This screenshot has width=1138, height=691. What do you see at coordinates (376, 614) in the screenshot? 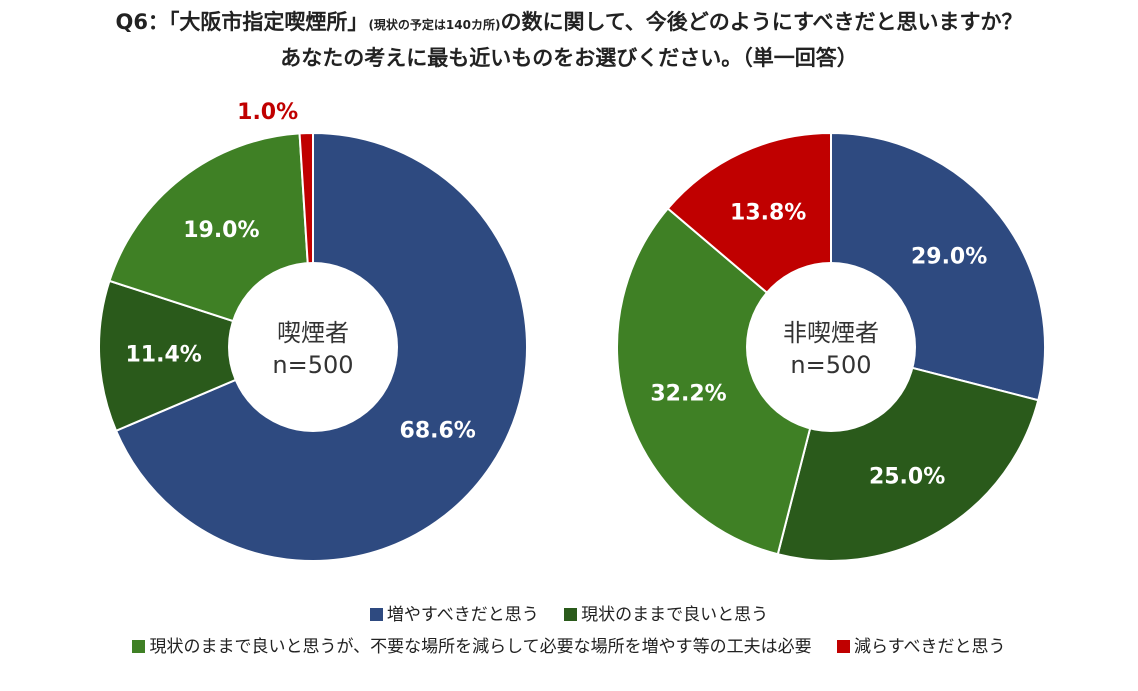
I see `legend-swatch-increase` at bounding box center [376, 614].